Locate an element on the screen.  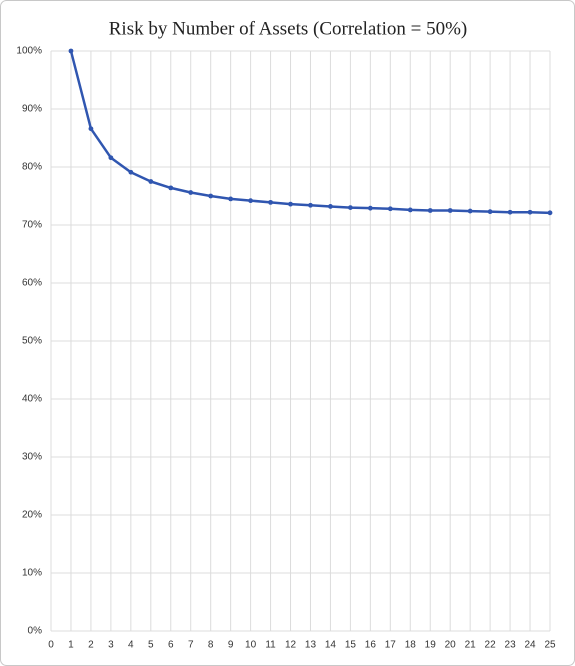
x-tick-label: 22 is located at coordinates (491, 645).